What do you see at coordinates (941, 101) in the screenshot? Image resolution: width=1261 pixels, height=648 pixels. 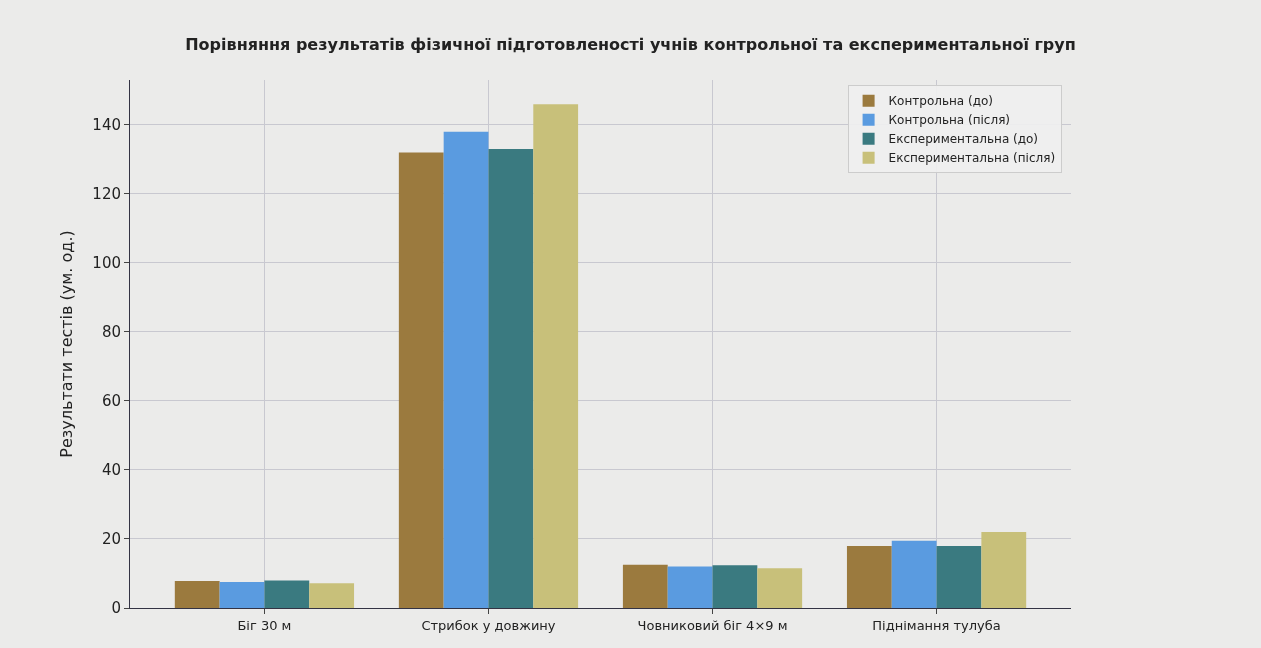 I see `legend-label: Контрольна (до)` at bounding box center [941, 101].